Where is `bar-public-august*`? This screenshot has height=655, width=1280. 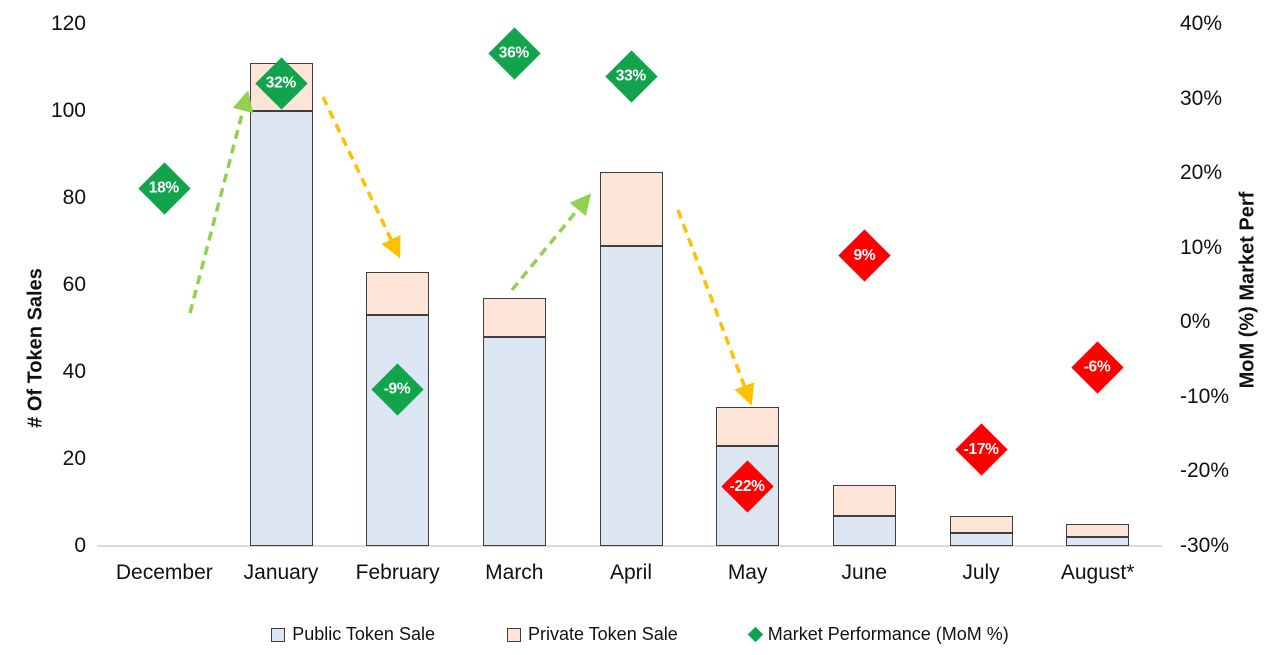
bar-public-august* is located at coordinates (1098, 541).